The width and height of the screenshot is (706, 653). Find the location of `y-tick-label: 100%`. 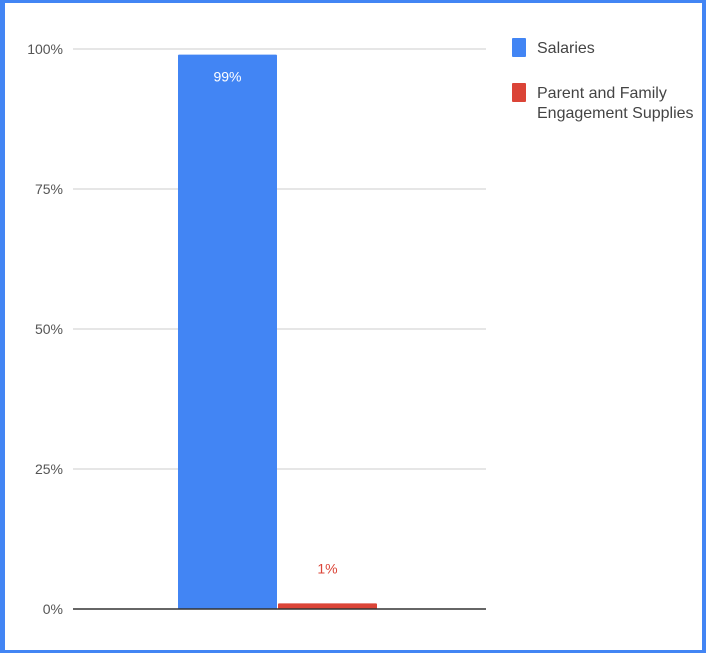

y-tick-label: 100% is located at coordinates (45, 49).